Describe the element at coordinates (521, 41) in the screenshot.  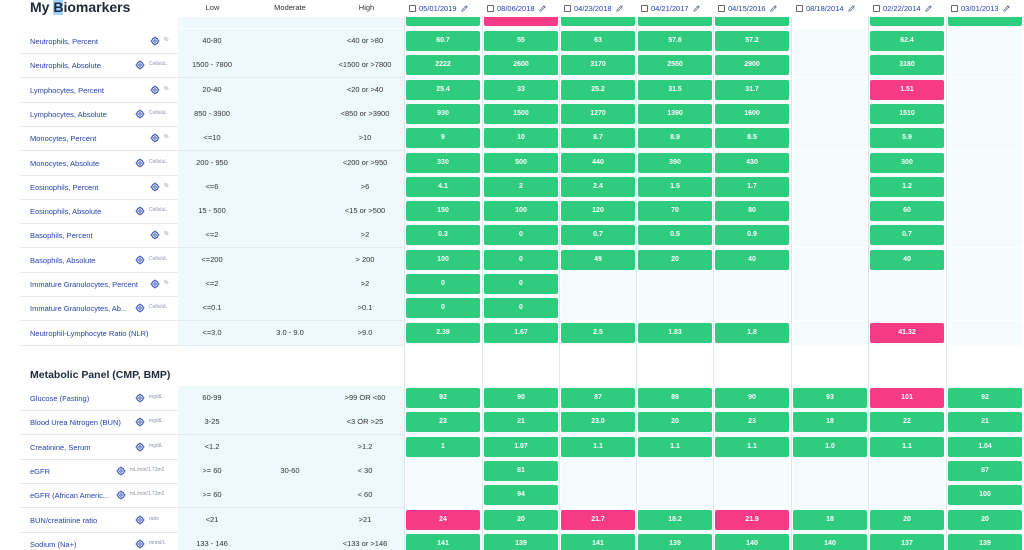
I see `result-cell: 55` at that location.